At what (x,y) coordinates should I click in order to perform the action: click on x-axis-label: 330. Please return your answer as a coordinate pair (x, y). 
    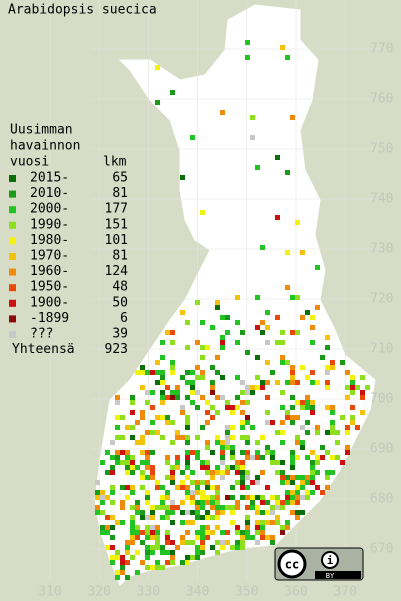
    Looking at the image, I should click on (148, 592).